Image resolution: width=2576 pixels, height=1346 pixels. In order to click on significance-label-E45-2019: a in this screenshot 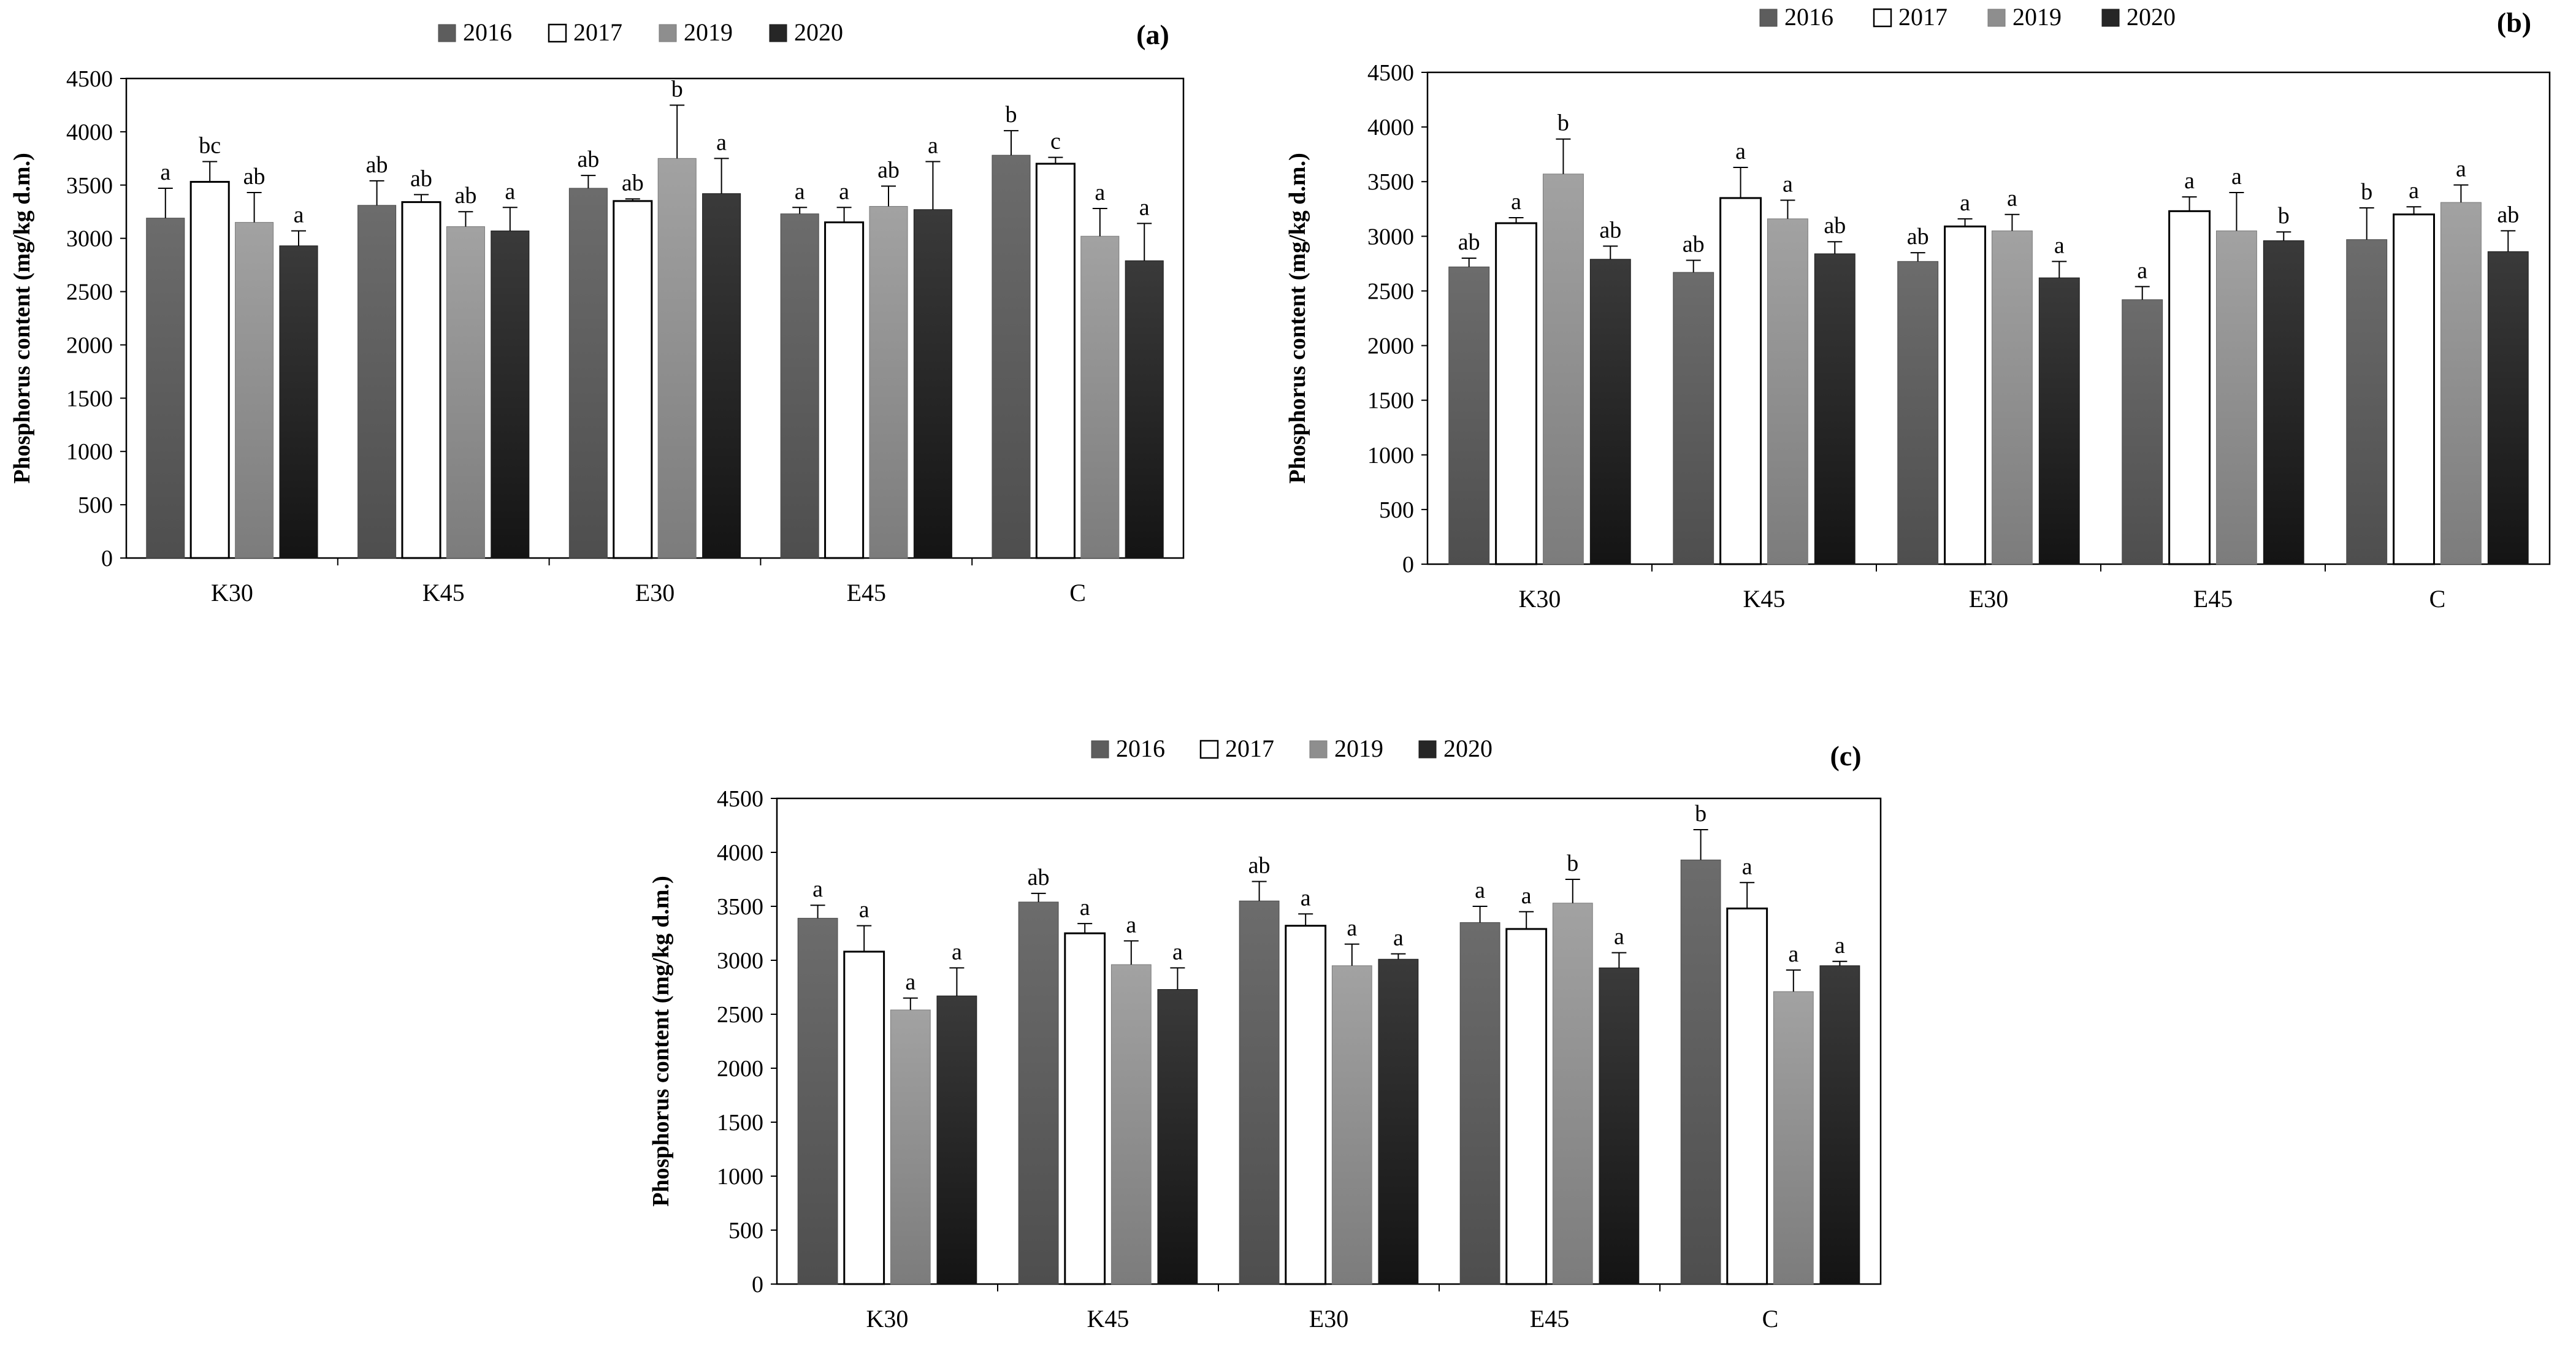, I will do `click(2236, 176)`.